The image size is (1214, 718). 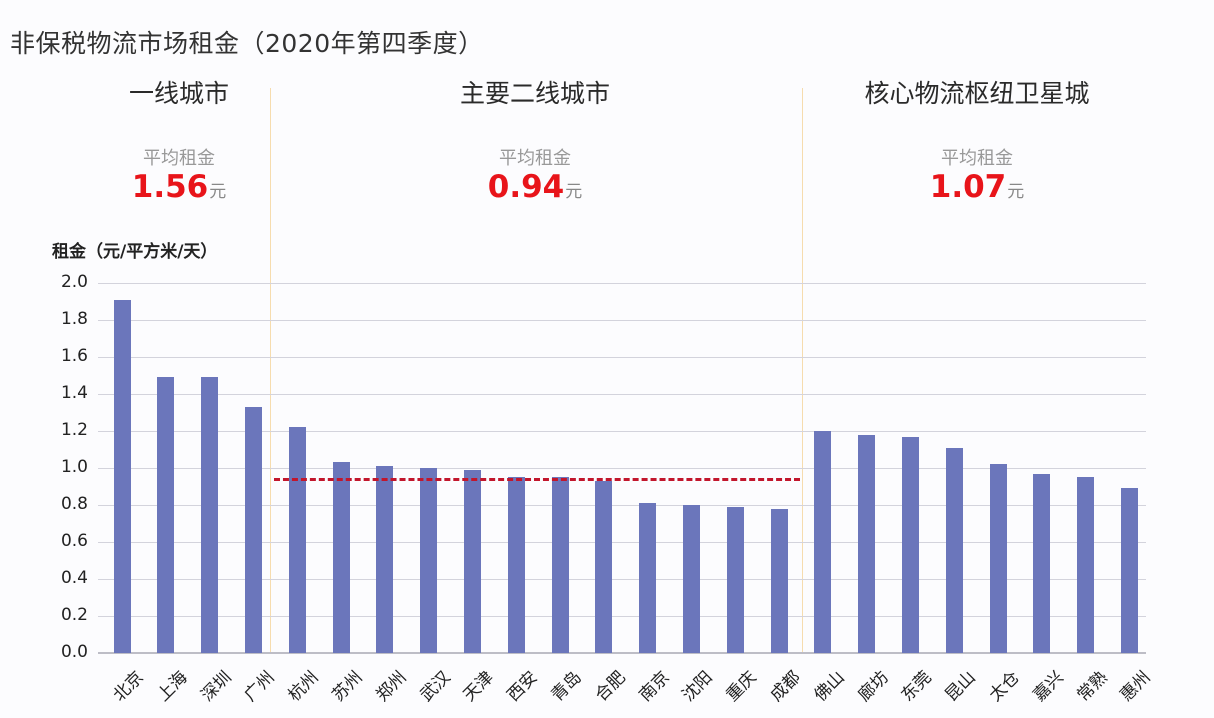 What do you see at coordinates (74, 319) in the screenshot?
I see `y-tick-label: 1.8` at bounding box center [74, 319].